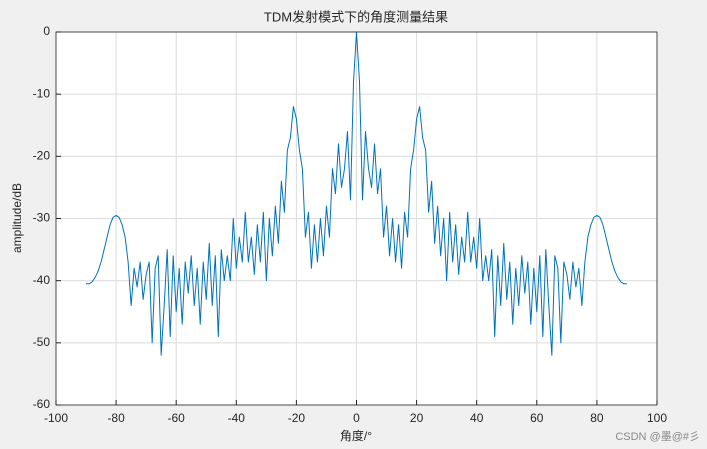 The width and height of the screenshot is (707, 449). What do you see at coordinates (297, 418) in the screenshot?
I see `x-tick-label: -20` at bounding box center [297, 418].